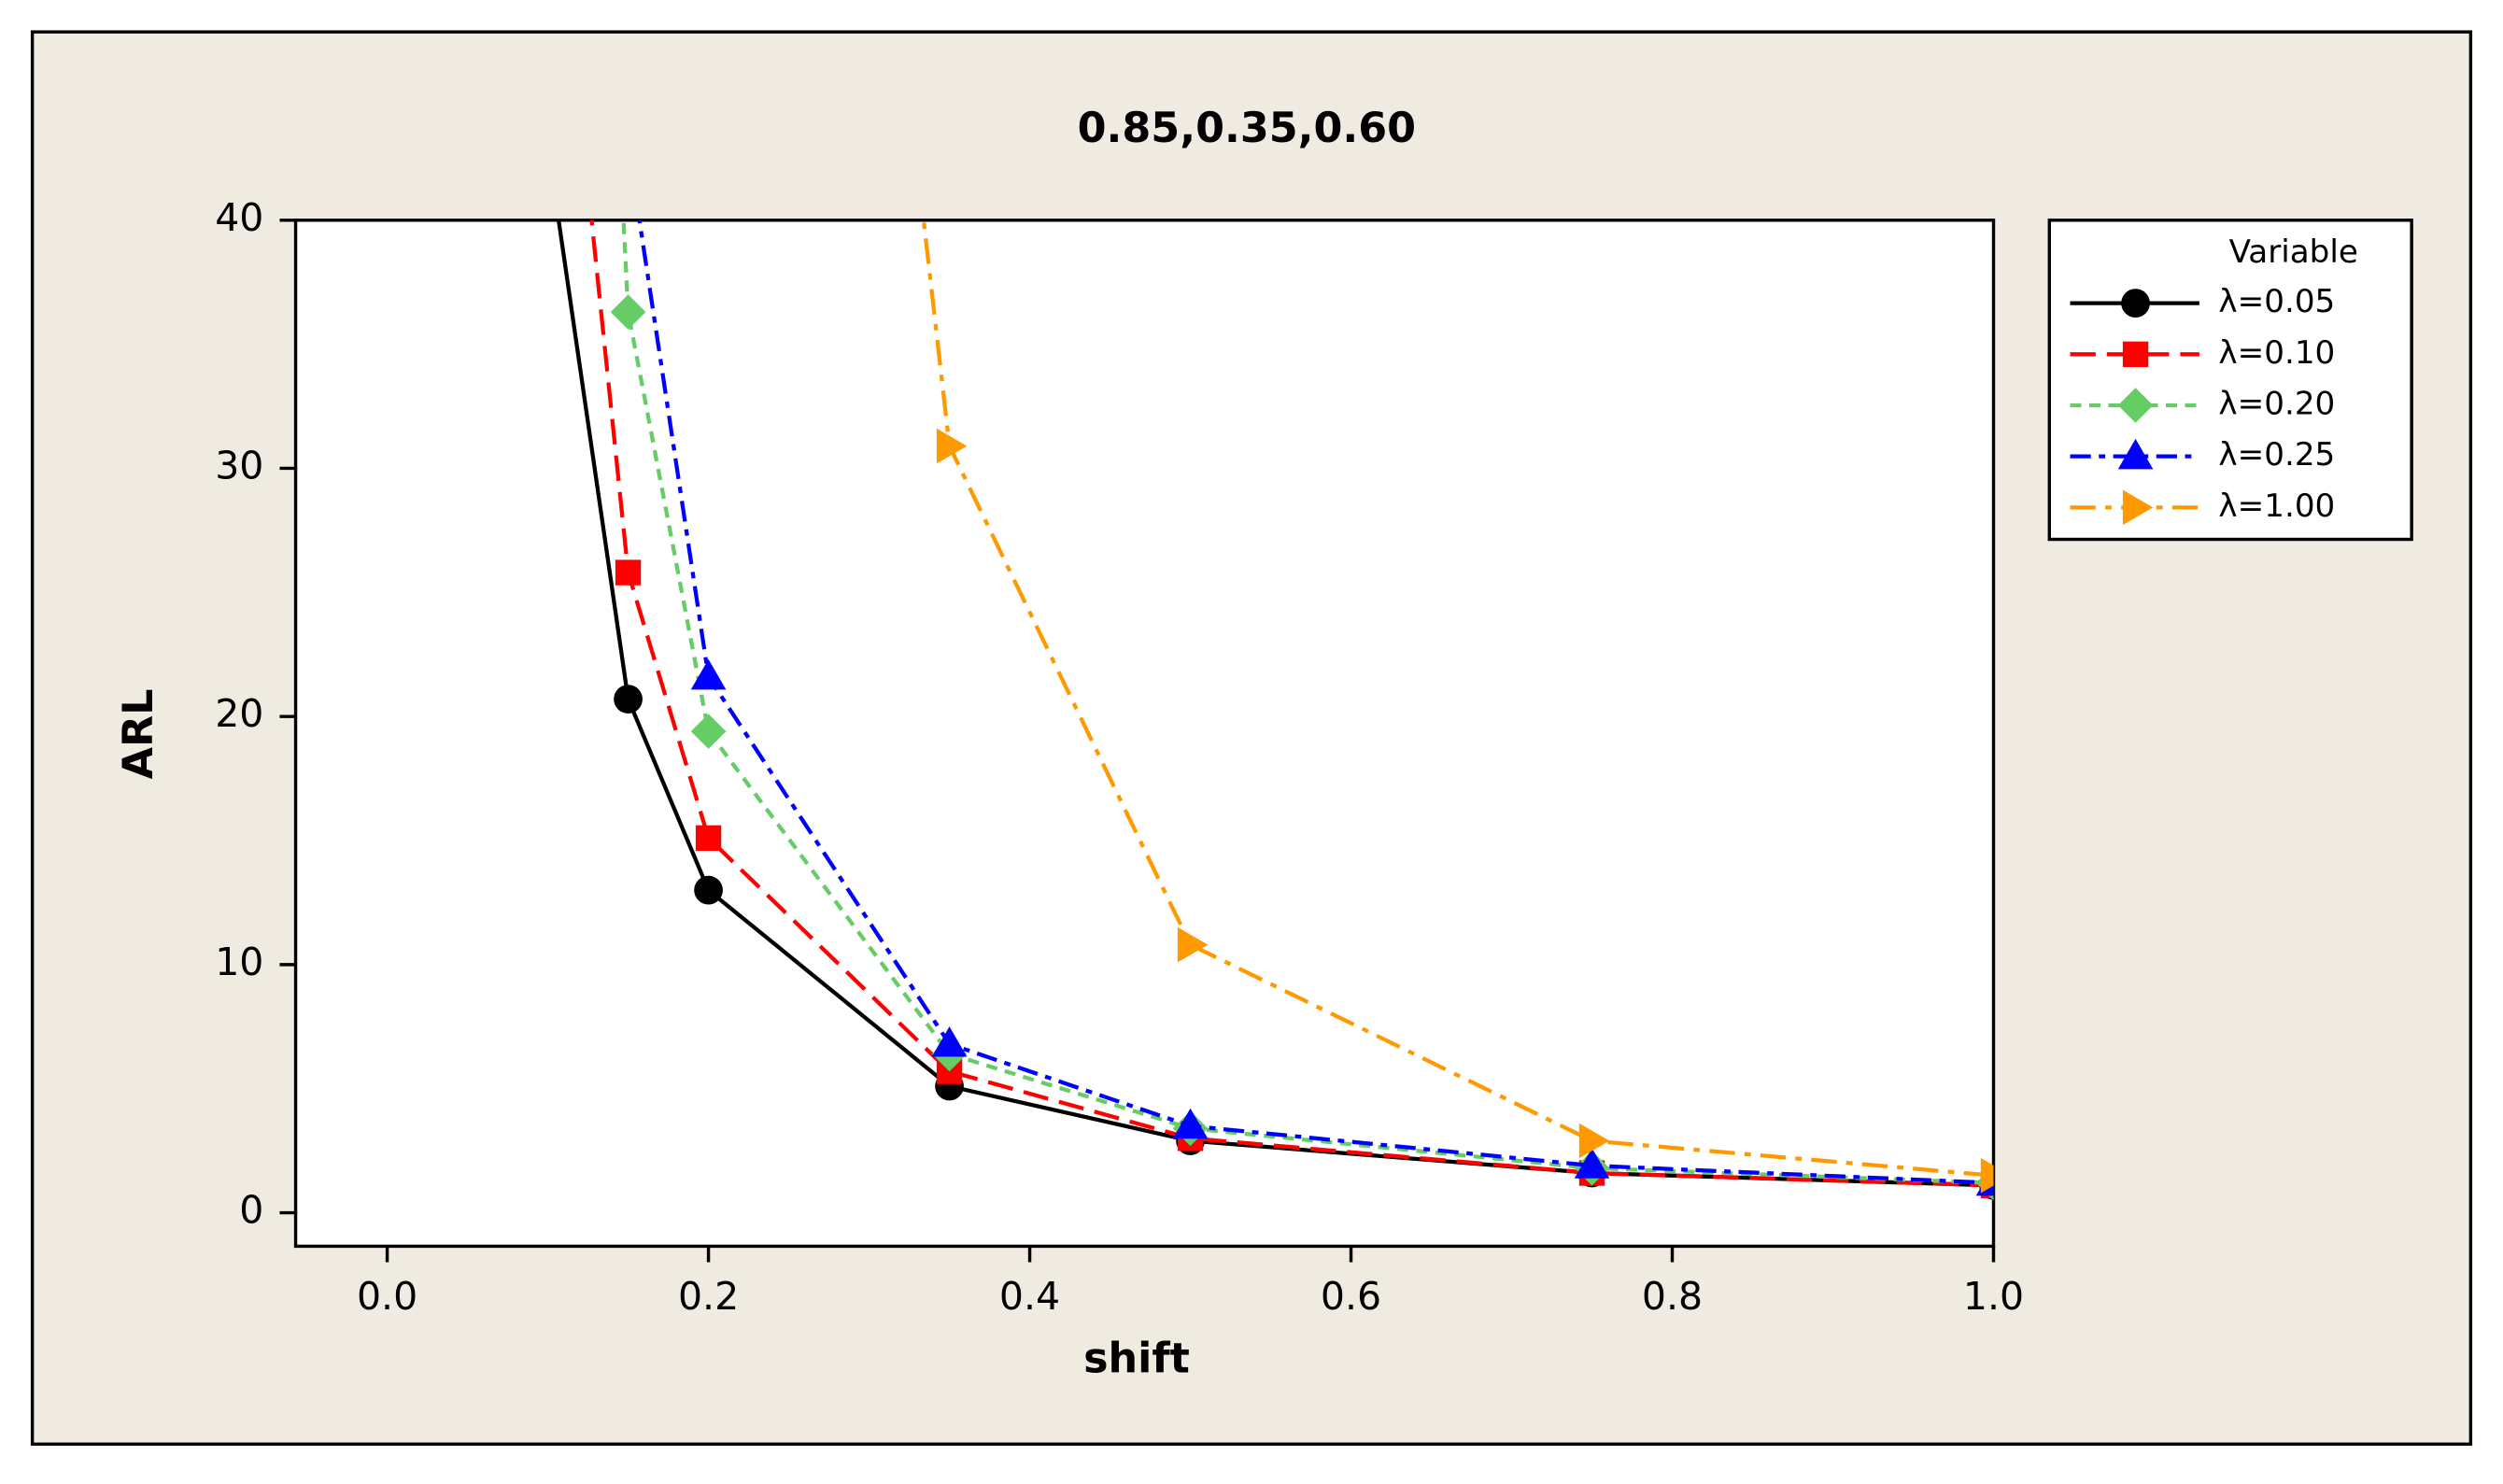  What do you see at coordinates (239, 713) in the screenshot?
I see `y-tick-label: 20` at bounding box center [239, 713].